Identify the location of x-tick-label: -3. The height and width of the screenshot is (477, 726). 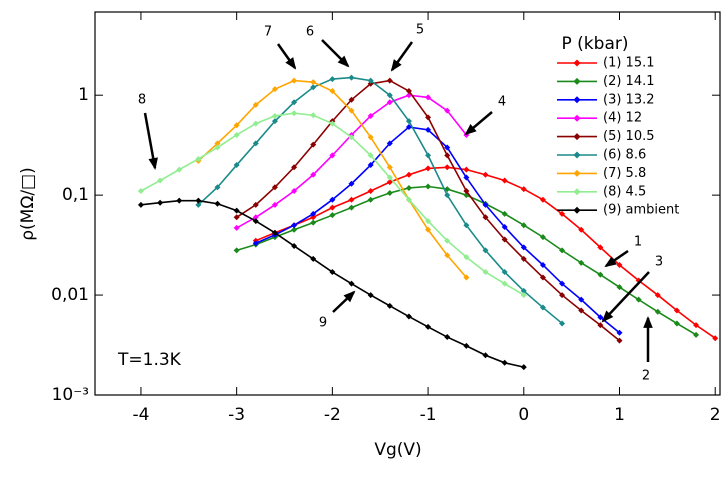
(236, 415).